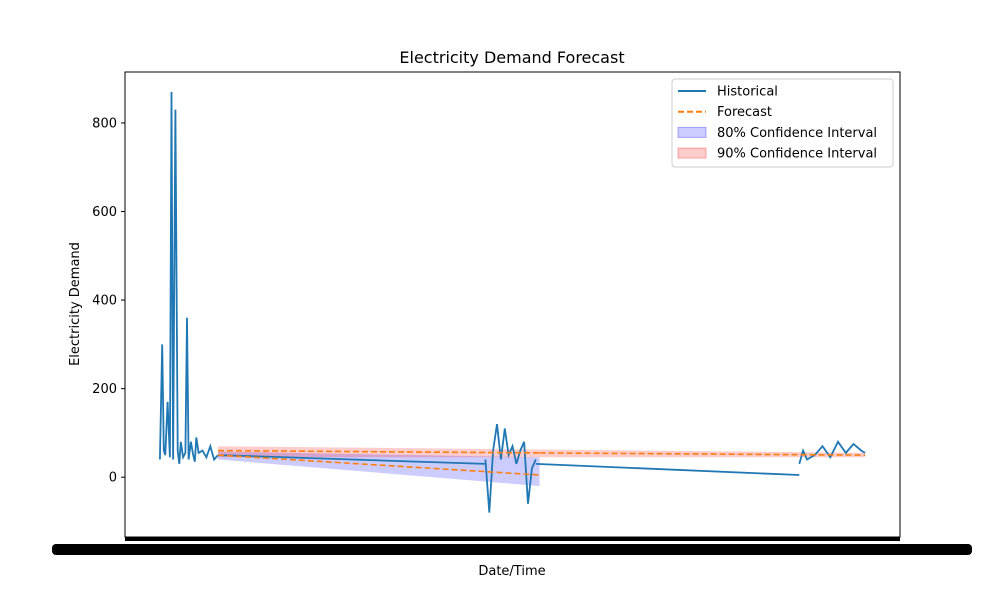  Describe the element at coordinates (113, 478) in the screenshot. I see `y-tick-label: 0` at that location.